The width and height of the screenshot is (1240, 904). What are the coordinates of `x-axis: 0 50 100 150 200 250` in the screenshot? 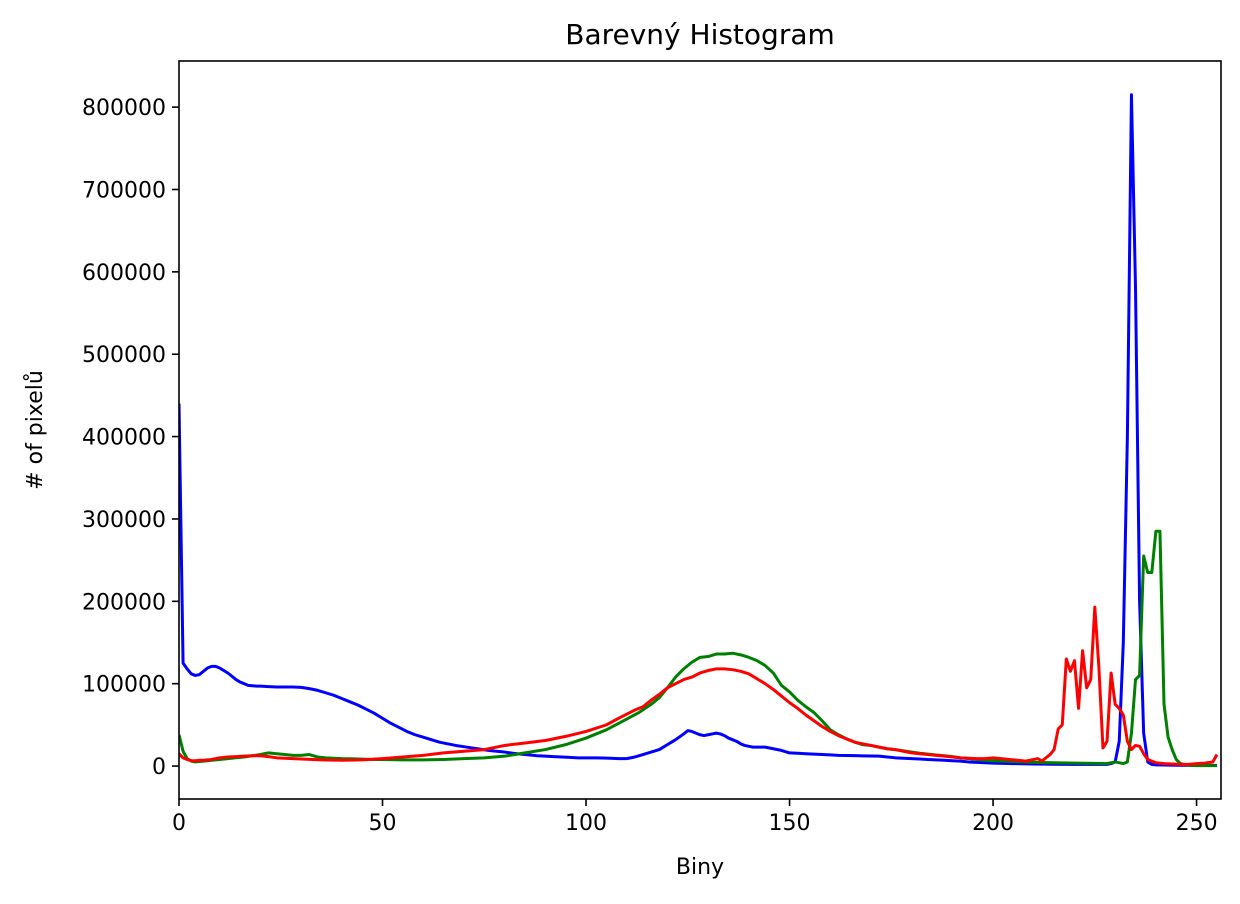 It's located at (695, 817).